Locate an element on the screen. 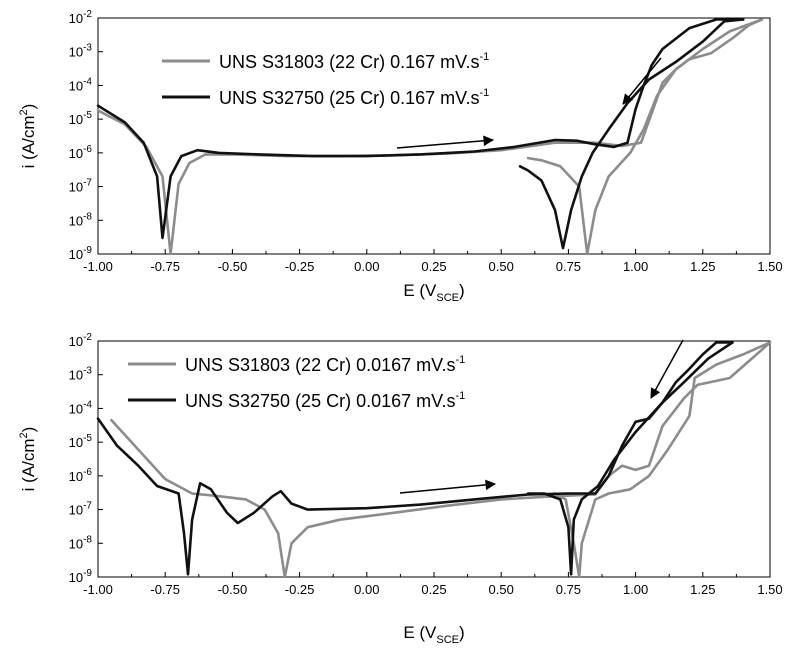 This screenshot has width=795, height=653. legend-label-s31803: UNS S31803 (22 Cr) 0.0167 mV.s-1 is located at coordinates (325, 364).